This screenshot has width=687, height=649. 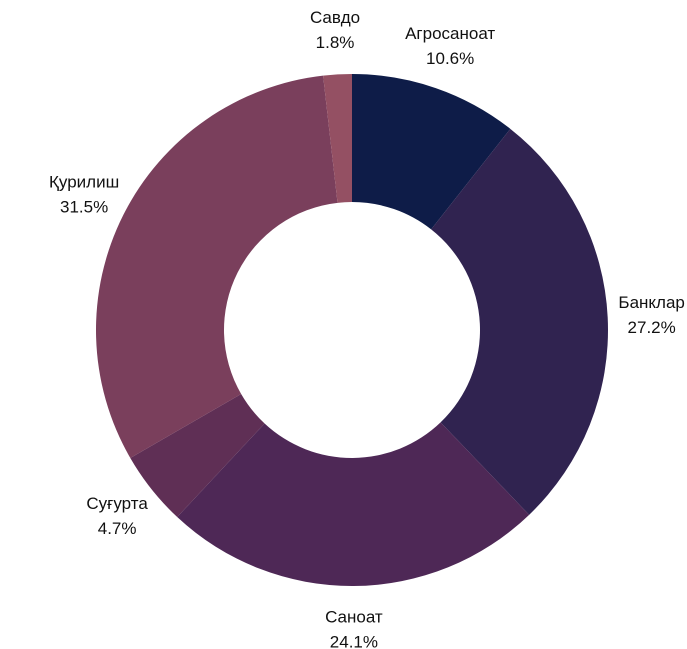 I want to click on segment-value-label: 1.8%, so click(x=335, y=42).